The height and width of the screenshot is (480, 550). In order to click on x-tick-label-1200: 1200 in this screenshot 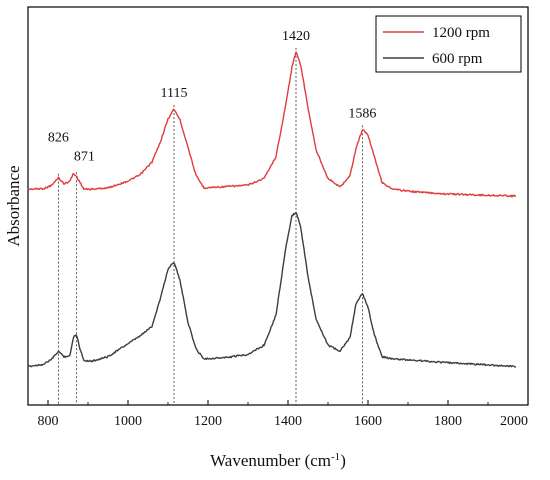, I will do `click(208, 421)`.